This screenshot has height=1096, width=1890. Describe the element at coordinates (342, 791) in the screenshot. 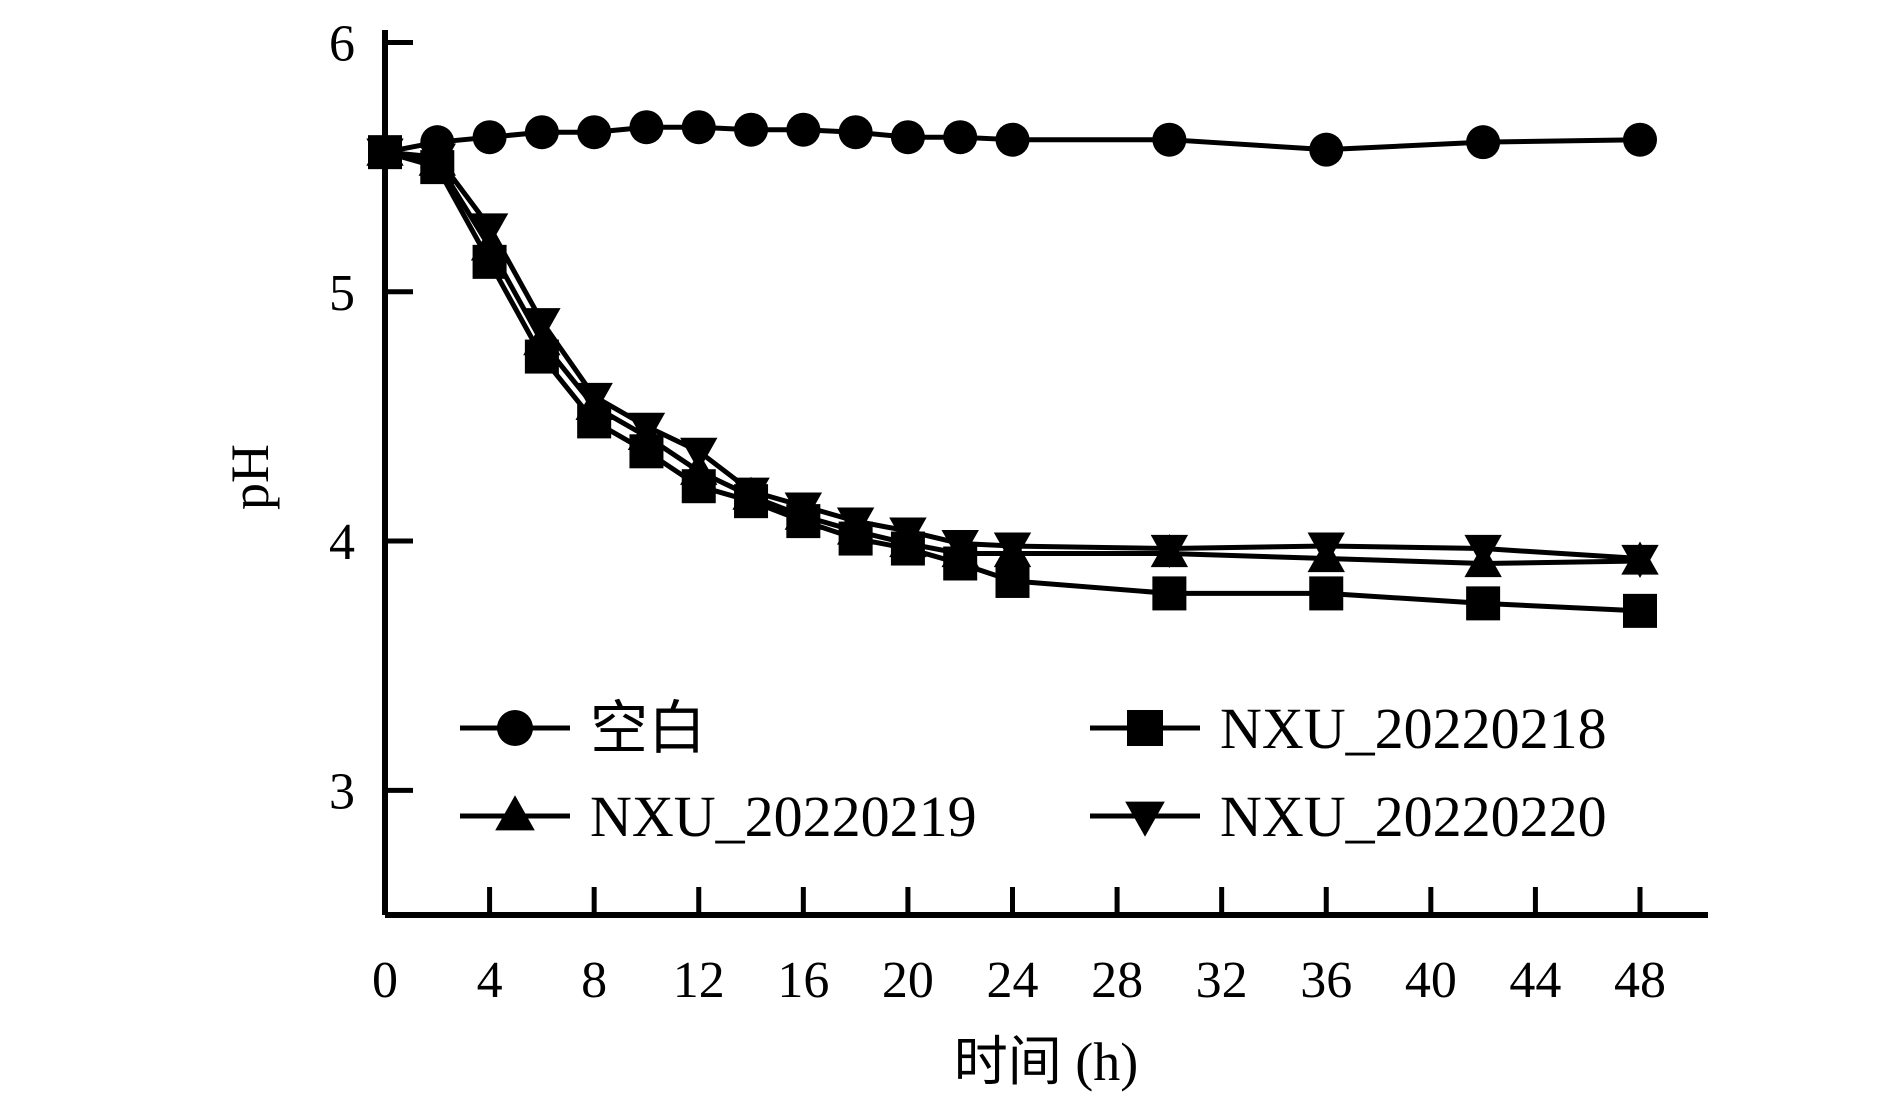

I see `y-tick-label: 3` at that location.